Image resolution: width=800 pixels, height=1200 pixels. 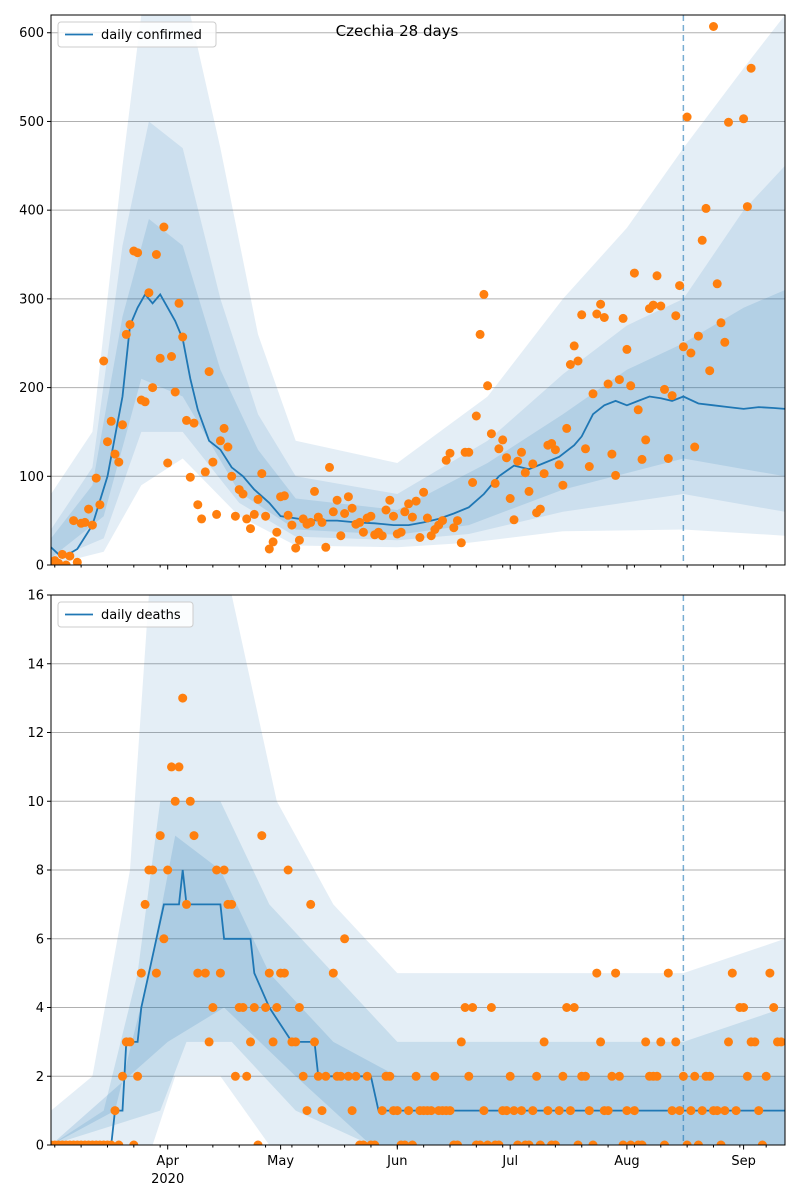 What do you see at coordinates (35, 802) in the screenshot?
I see `y-tick-label: 10` at bounding box center [35, 802].